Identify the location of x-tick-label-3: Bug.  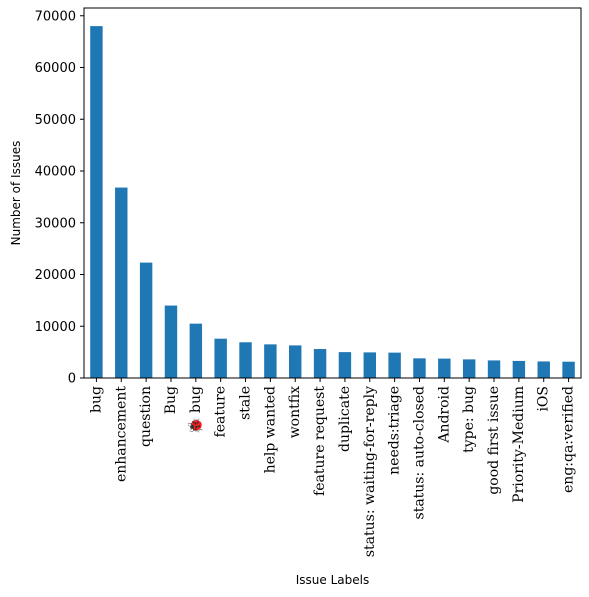
(171, 400).